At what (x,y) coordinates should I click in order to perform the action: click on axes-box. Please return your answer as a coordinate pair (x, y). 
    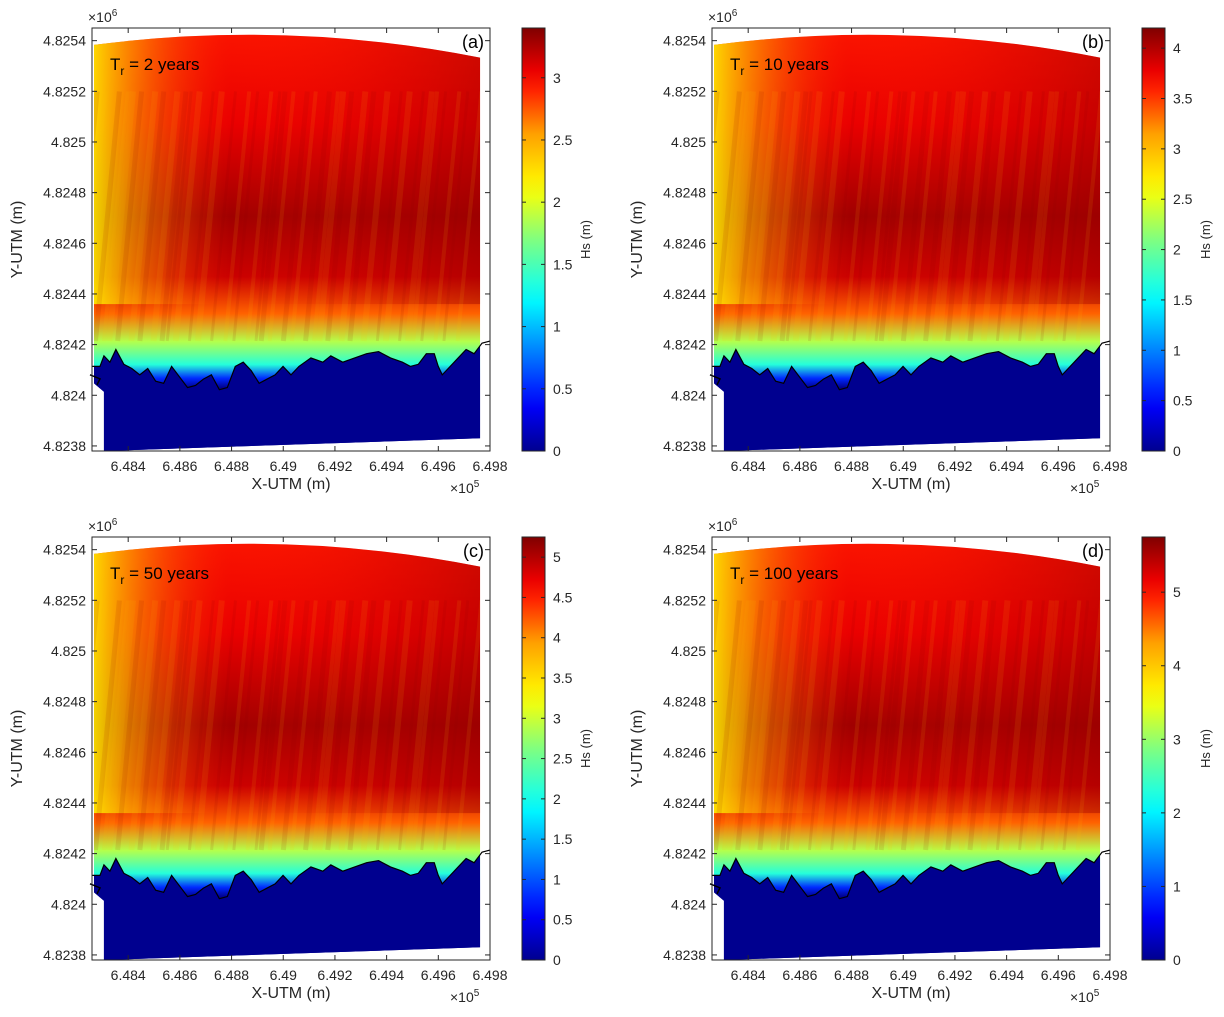
    Looking at the image, I should click on (291, 239).